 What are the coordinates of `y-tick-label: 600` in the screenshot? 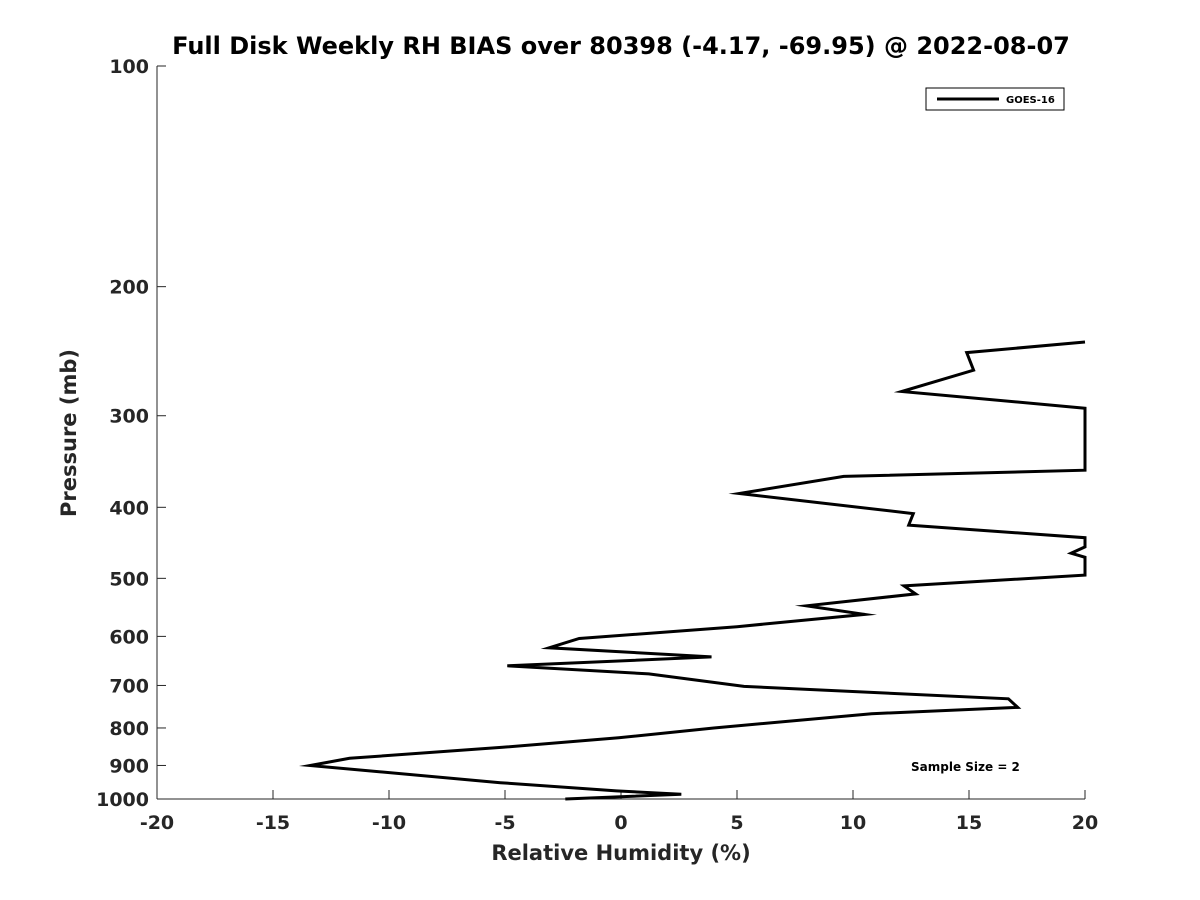 It's located at (129, 637).